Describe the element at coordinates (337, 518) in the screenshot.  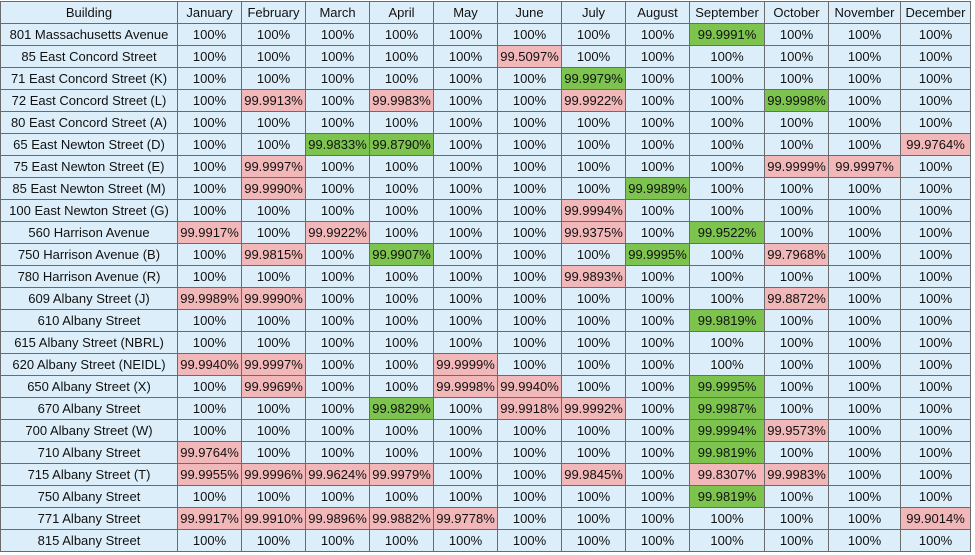
I see `uptime-cell: 99.9896%` at that location.